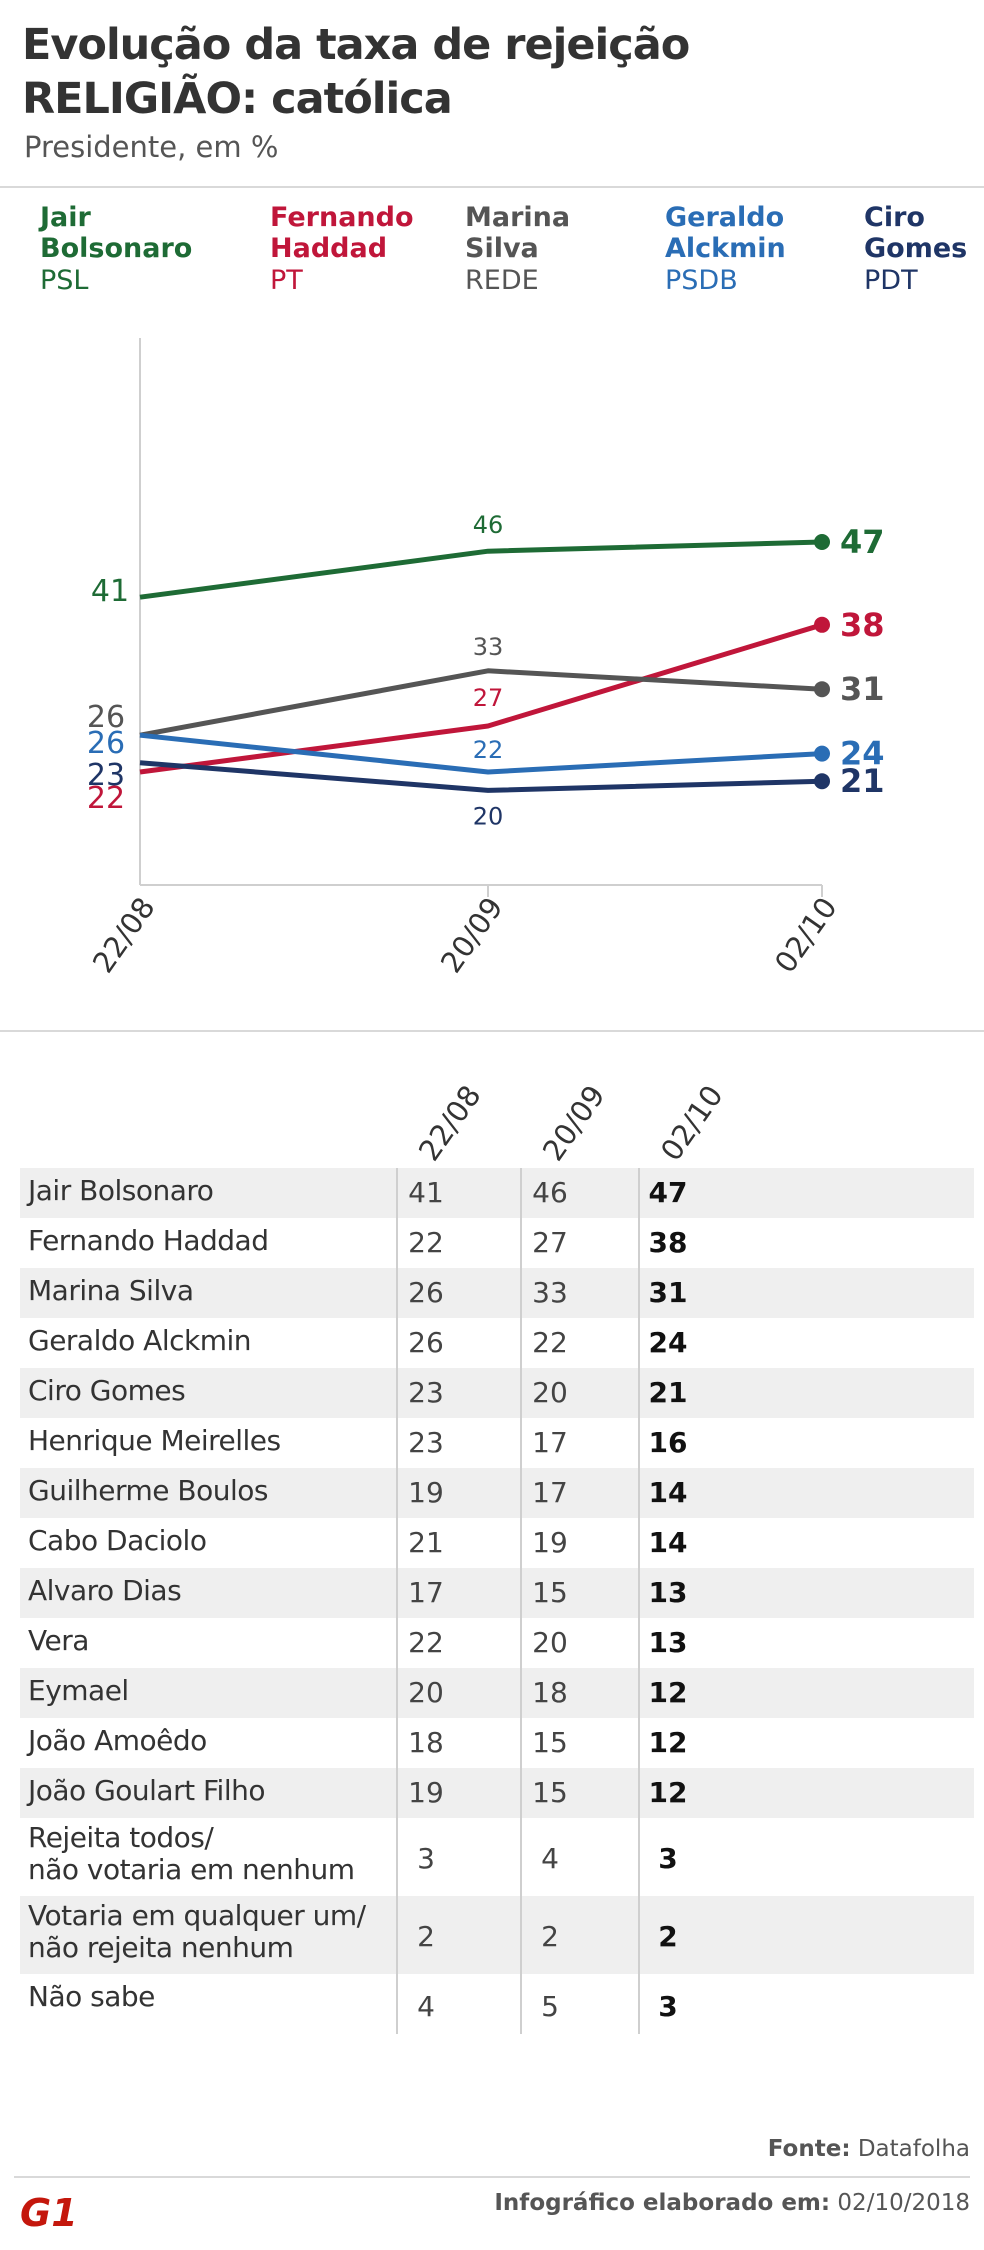 This screenshot has height=2250, width=984. I want to click on legend-name: Silva, so click(502, 248).